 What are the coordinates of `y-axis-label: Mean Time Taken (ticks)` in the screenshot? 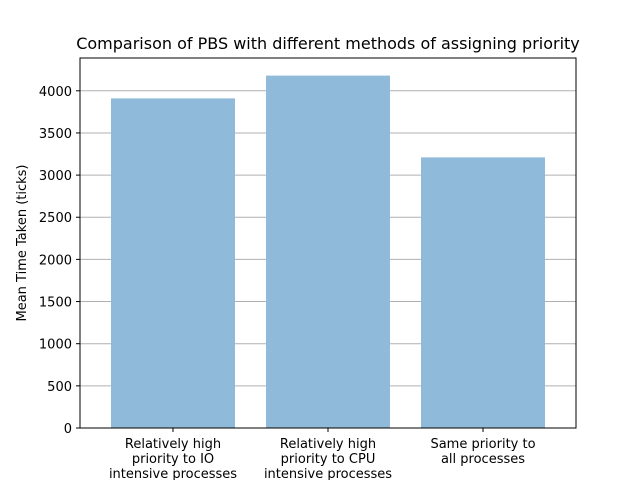 It's located at (22, 243).